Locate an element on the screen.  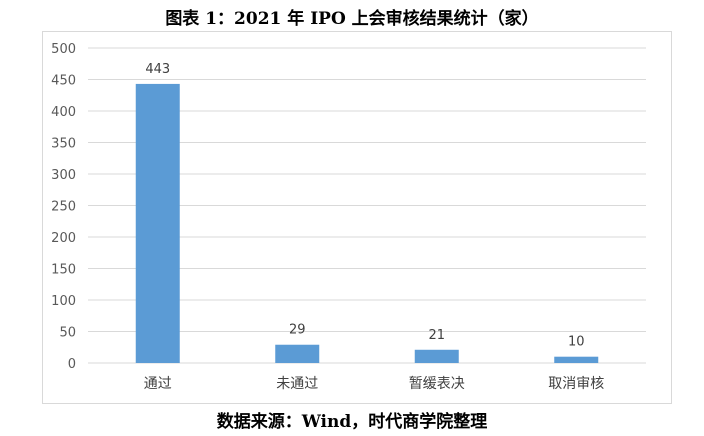
y-tick-label: 300 is located at coordinates (63, 175).